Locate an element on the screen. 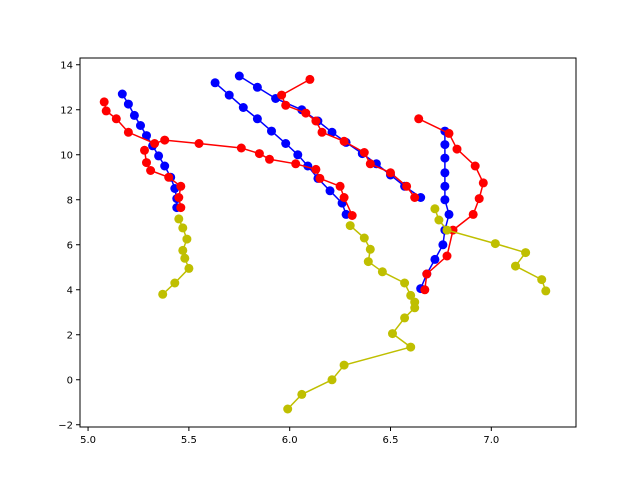  y-tick-label-8: 14 is located at coordinates (66, 65).